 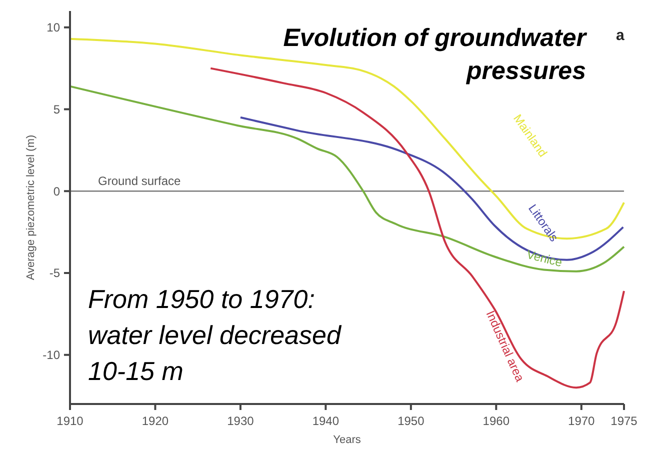 I want to click on y-tick-label: -10, so click(x=51, y=355).